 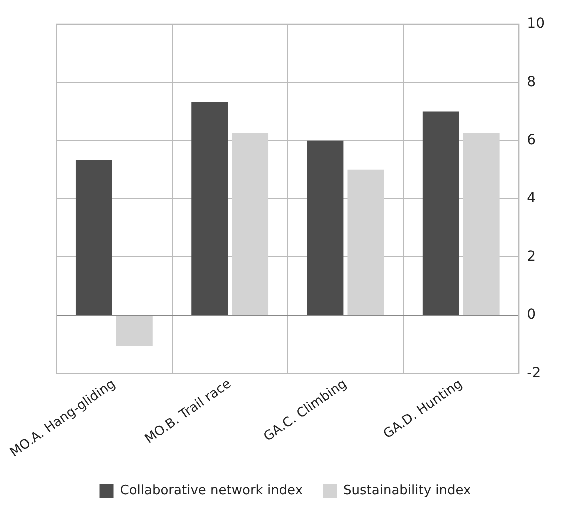 I want to click on y-tick-label: 6, so click(x=531, y=140).